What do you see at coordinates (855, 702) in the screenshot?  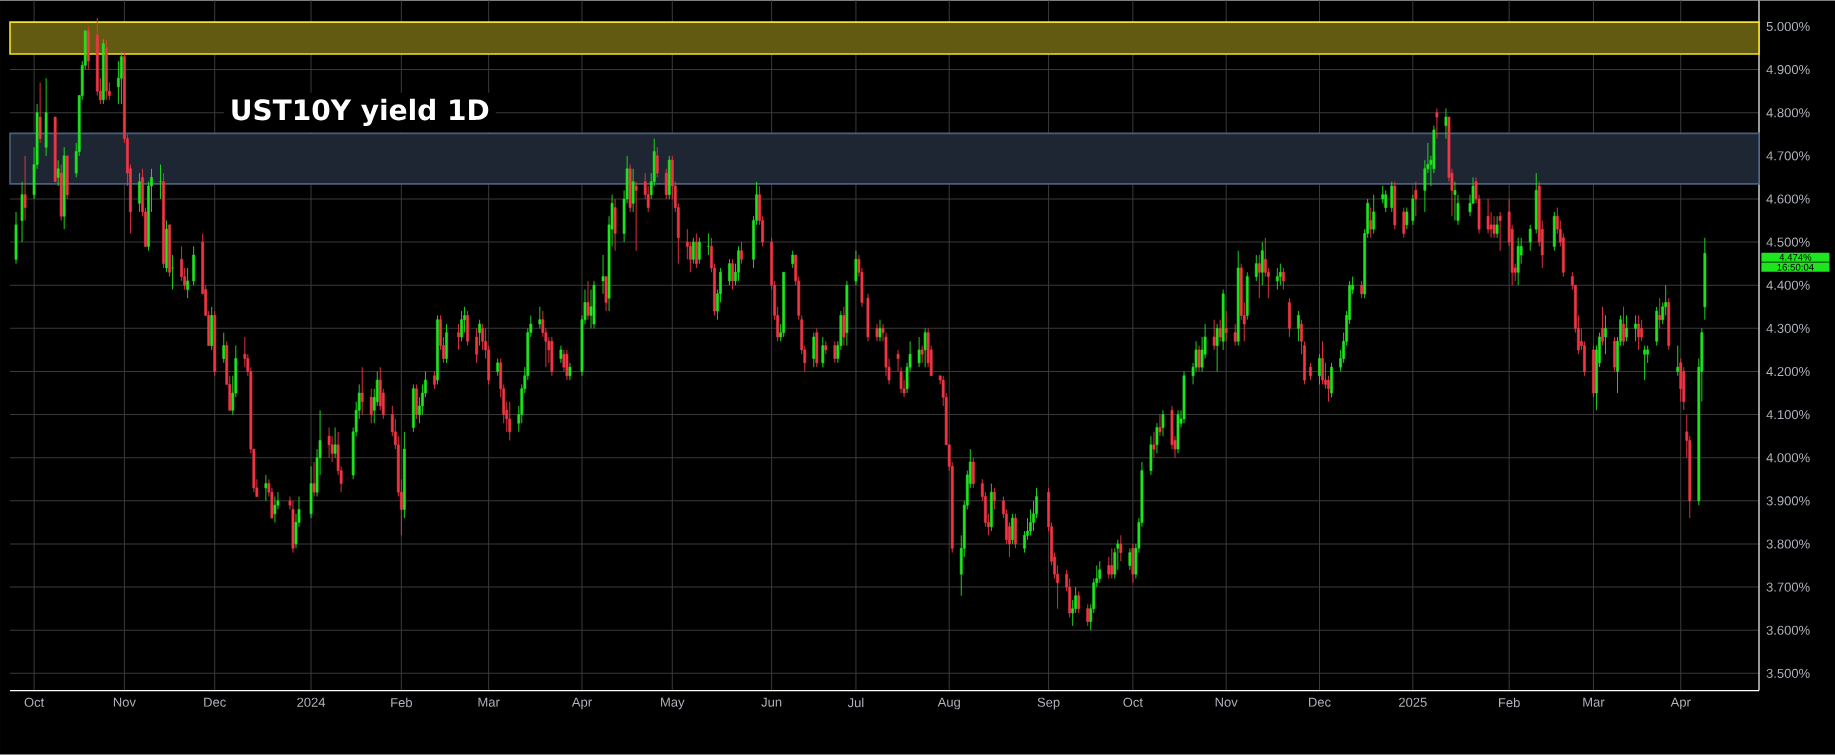 I see `x-tick-label: Jul` at bounding box center [855, 702].